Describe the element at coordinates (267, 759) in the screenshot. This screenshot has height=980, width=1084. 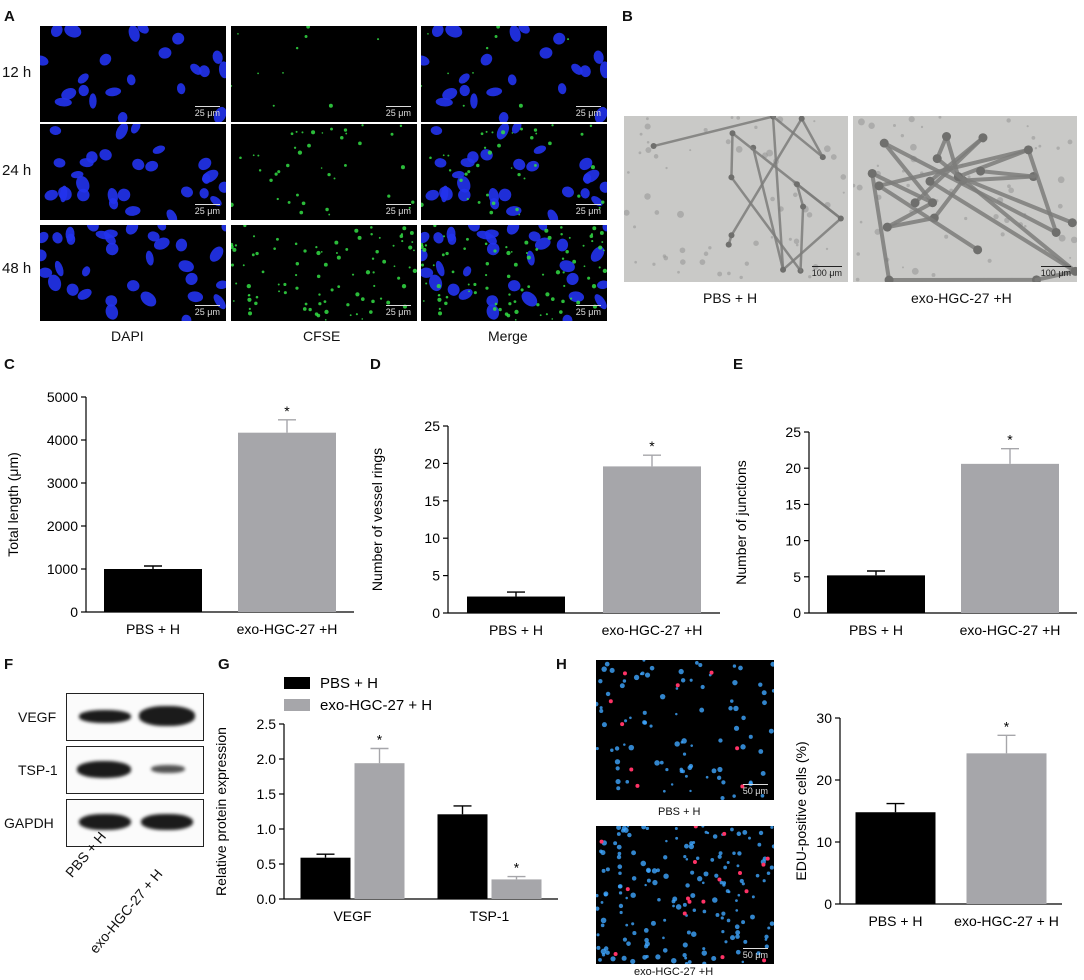
I see `y-tick-label: 2.0` at that location.